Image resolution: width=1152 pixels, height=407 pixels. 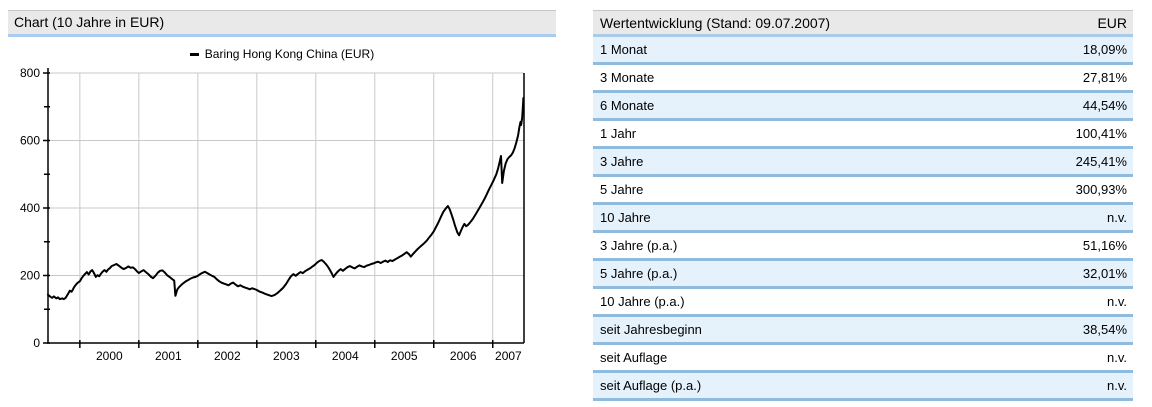 What do you see at coordinates (815, 358) in the screenshot?
I see `period-label: seit Auflage` at bounding box center [815, 358].